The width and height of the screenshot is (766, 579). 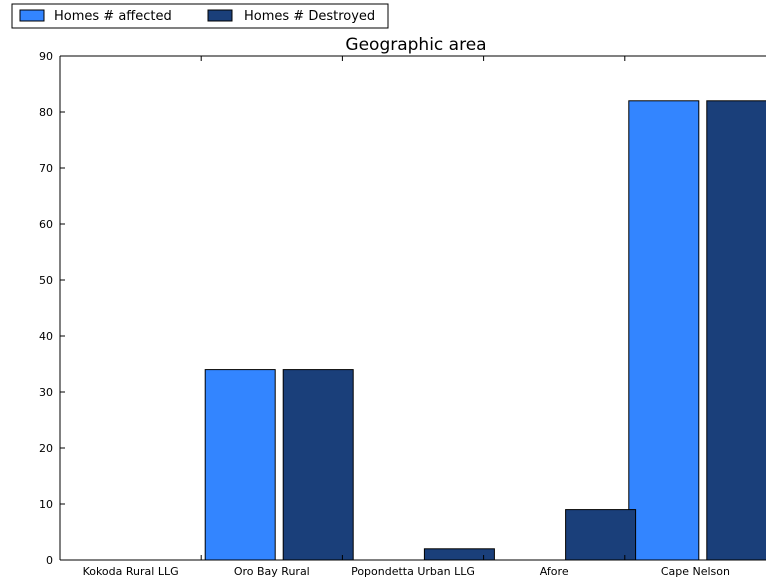 I want to click on legend-swatch-affected, so click(x=32, y=15).